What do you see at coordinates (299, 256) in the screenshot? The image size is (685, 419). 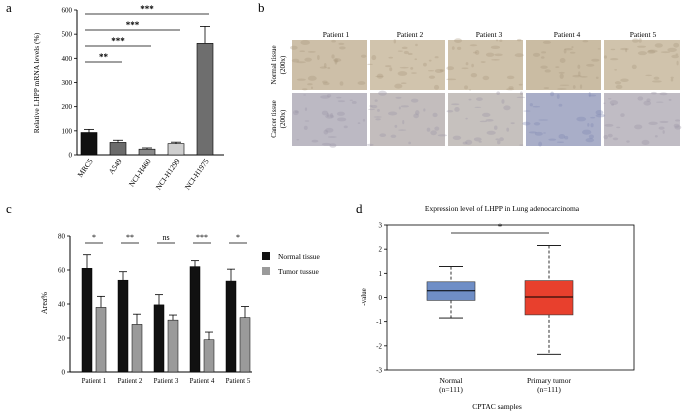 I see `c-legend-normal-label: Normal tissue` at bounding box center [299, 256].